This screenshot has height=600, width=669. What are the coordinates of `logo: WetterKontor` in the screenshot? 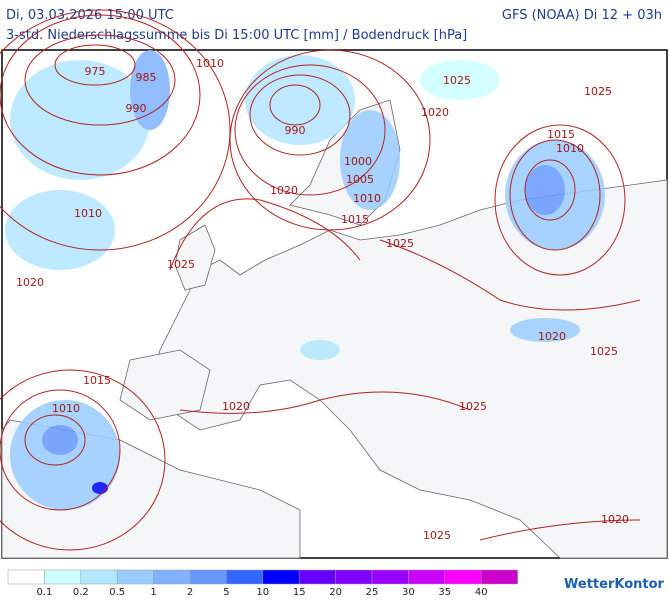 It's located at (614, 584).